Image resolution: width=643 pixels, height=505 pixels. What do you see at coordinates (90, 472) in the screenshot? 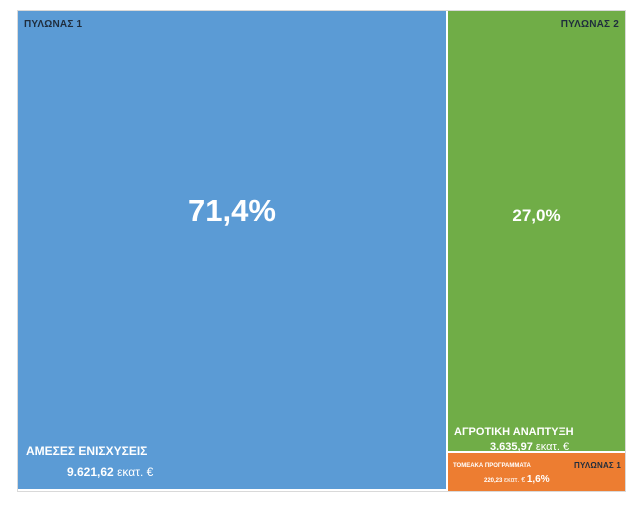
I see `amount-value: 9.621,62` at bounding box center [90, 472].